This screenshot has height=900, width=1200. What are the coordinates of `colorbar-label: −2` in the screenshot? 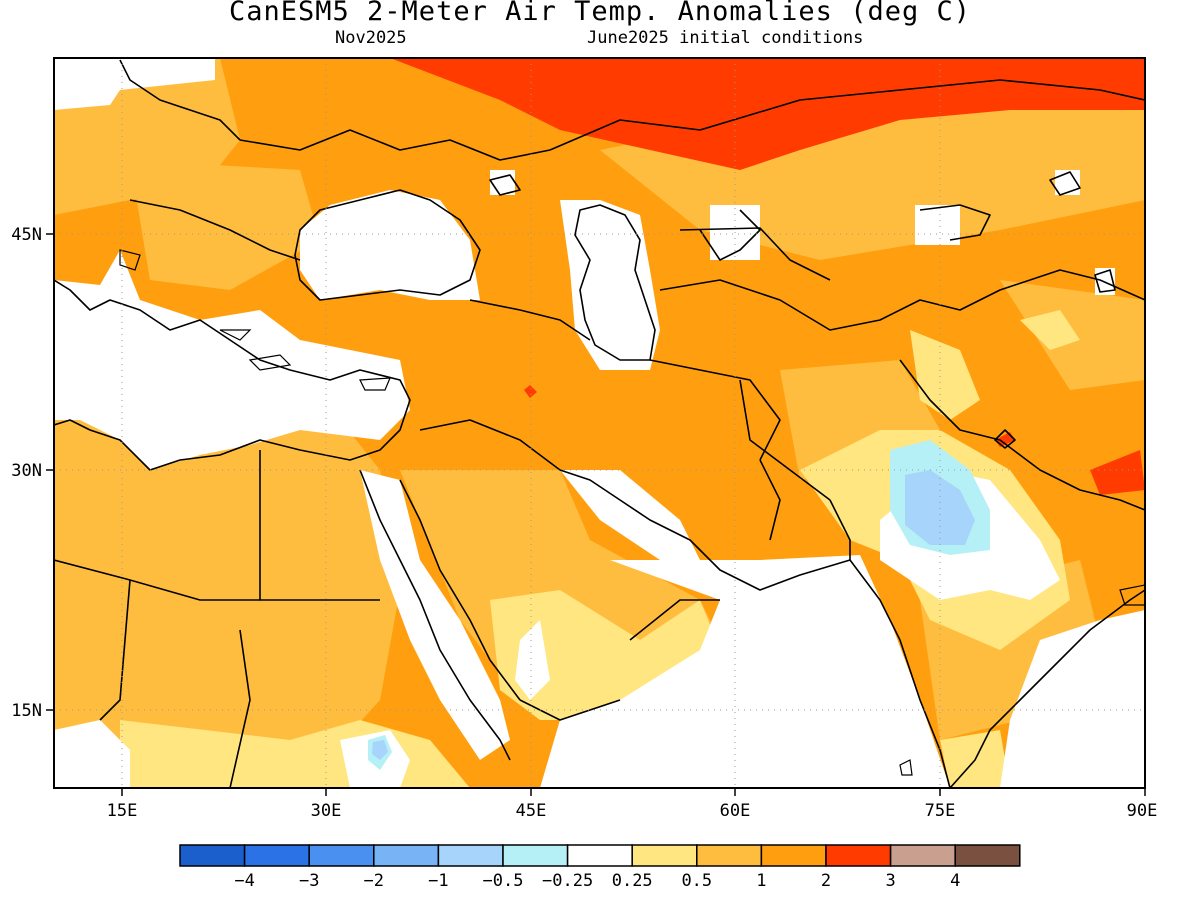 It's located at (374, 881).